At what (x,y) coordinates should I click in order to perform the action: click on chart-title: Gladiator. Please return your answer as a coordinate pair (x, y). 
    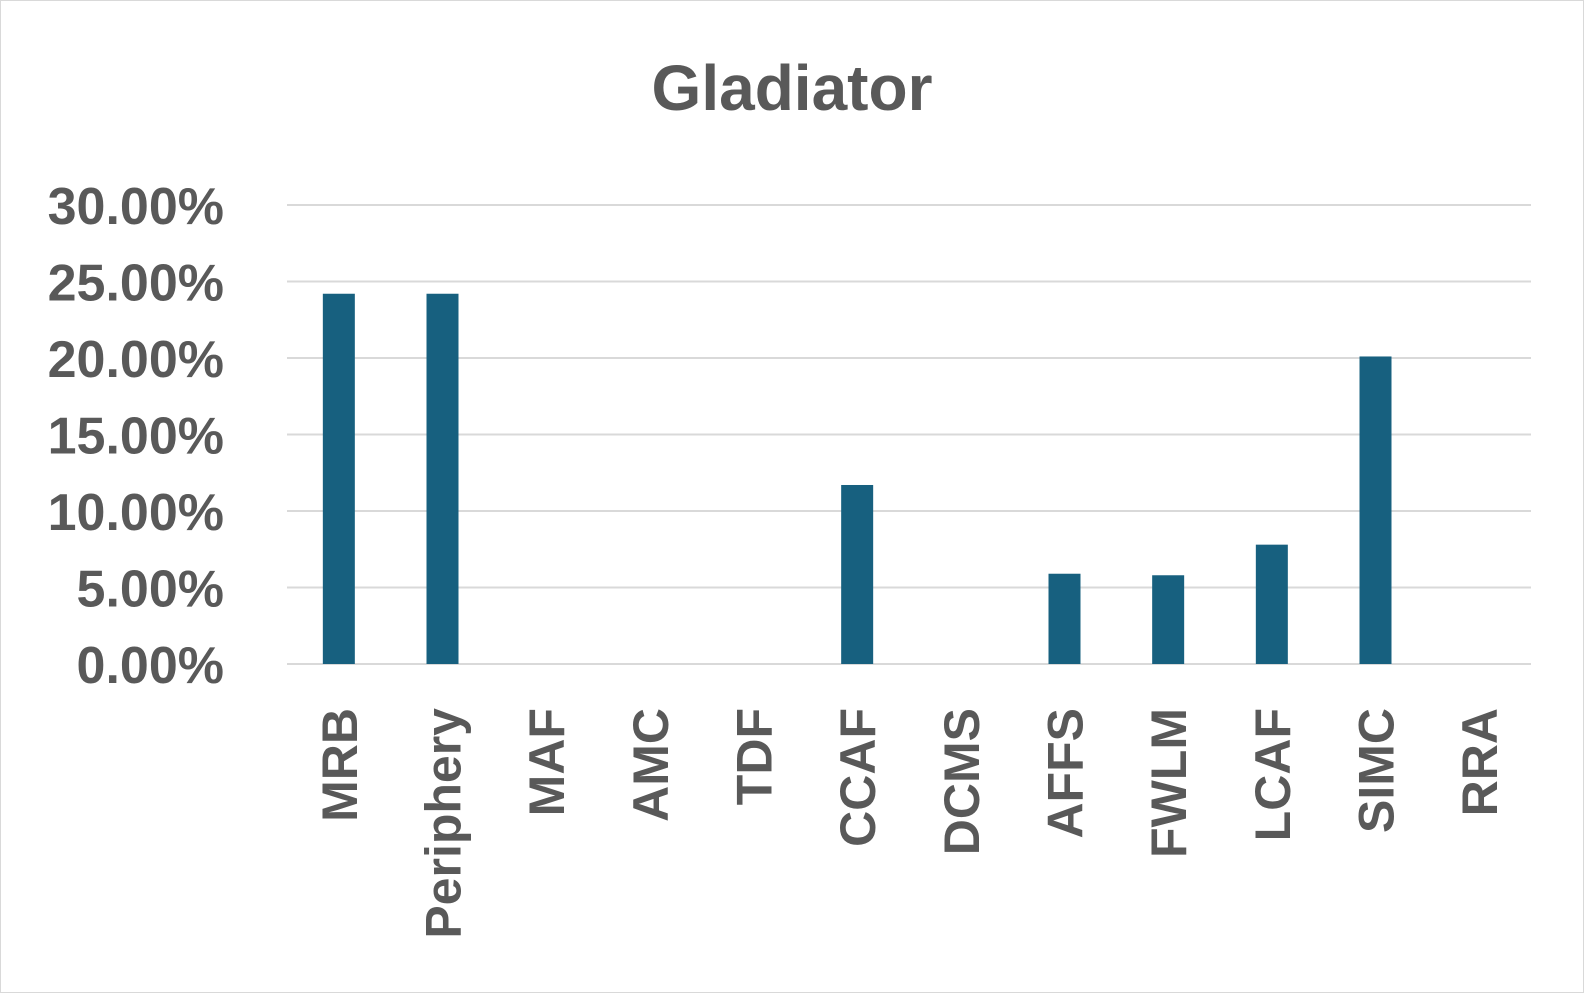
    Looking at the image, I should click on (792, 88).